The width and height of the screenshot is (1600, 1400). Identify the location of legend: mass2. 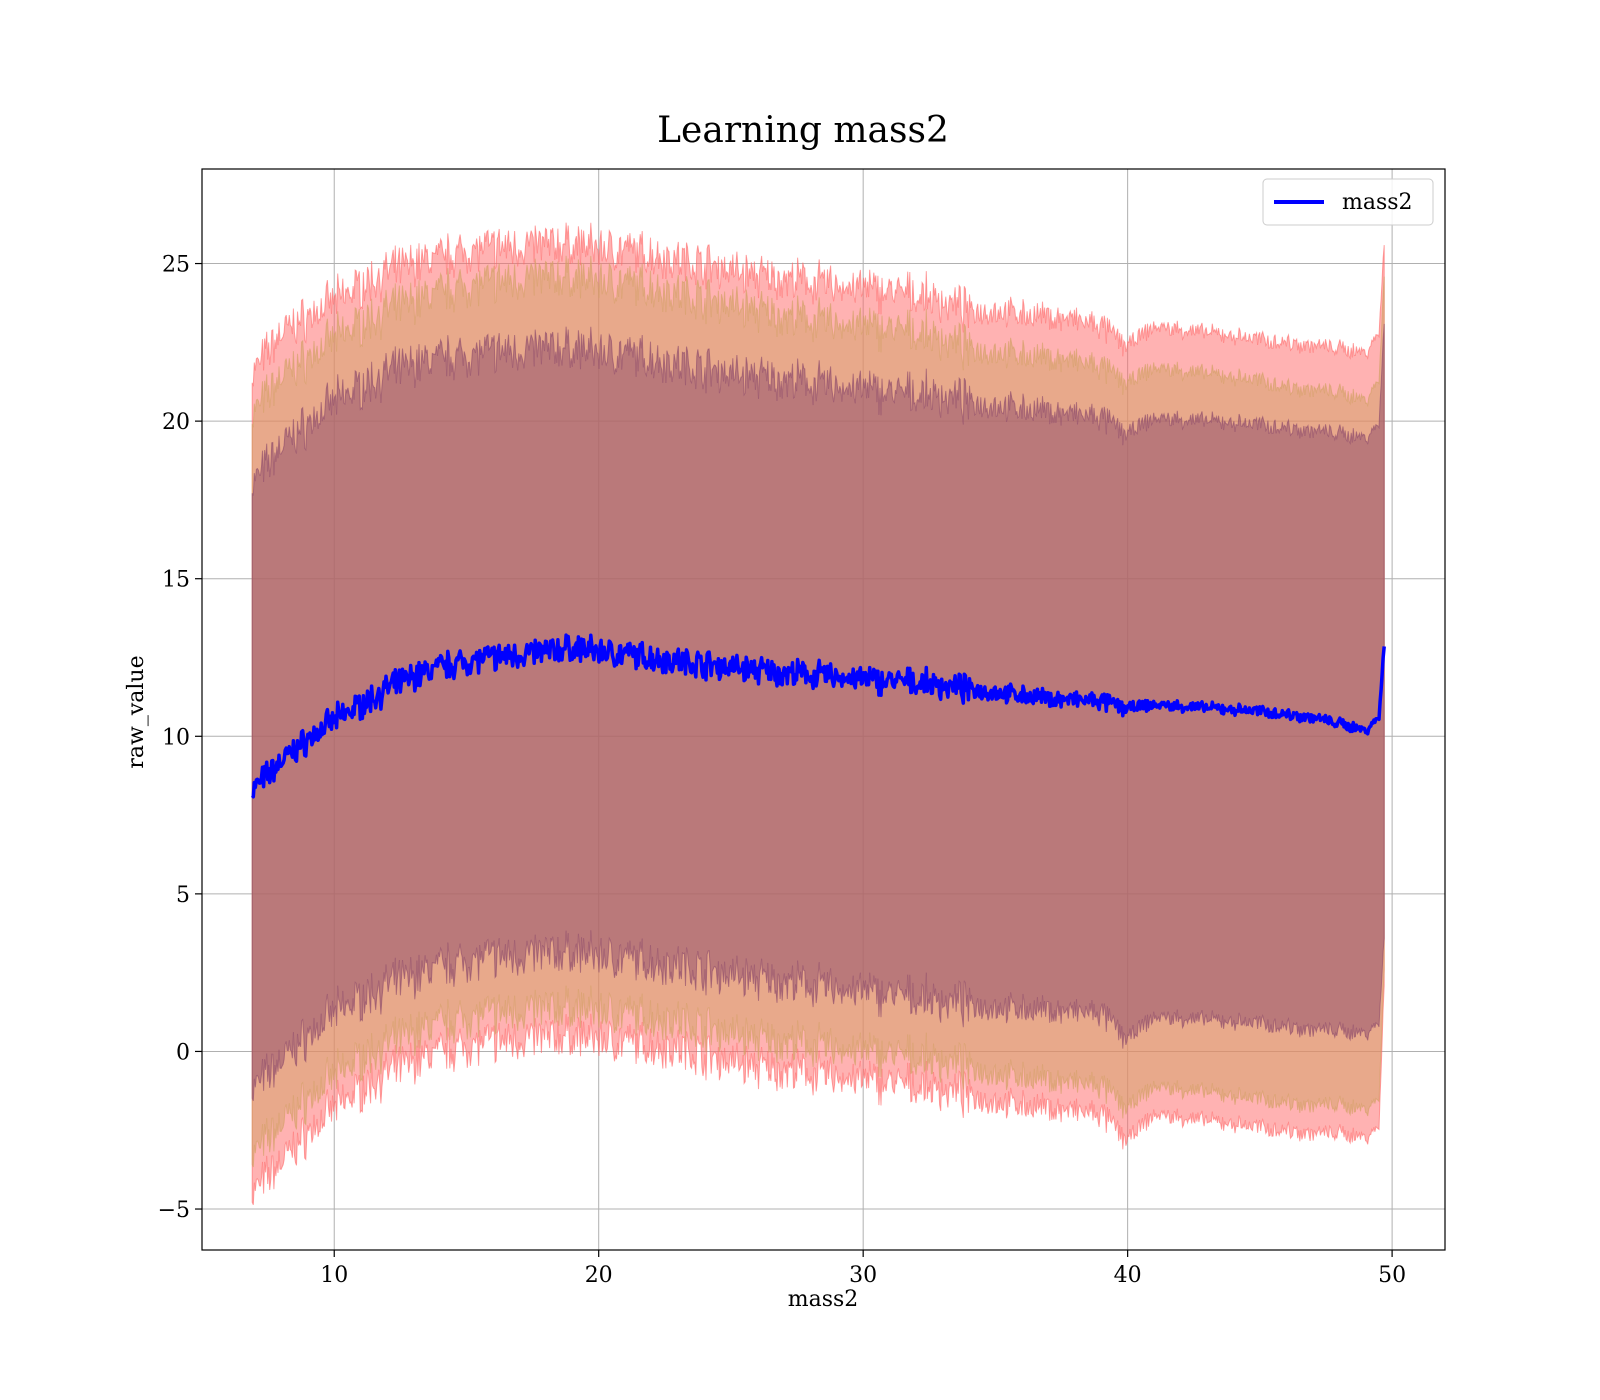
(1348, 202).